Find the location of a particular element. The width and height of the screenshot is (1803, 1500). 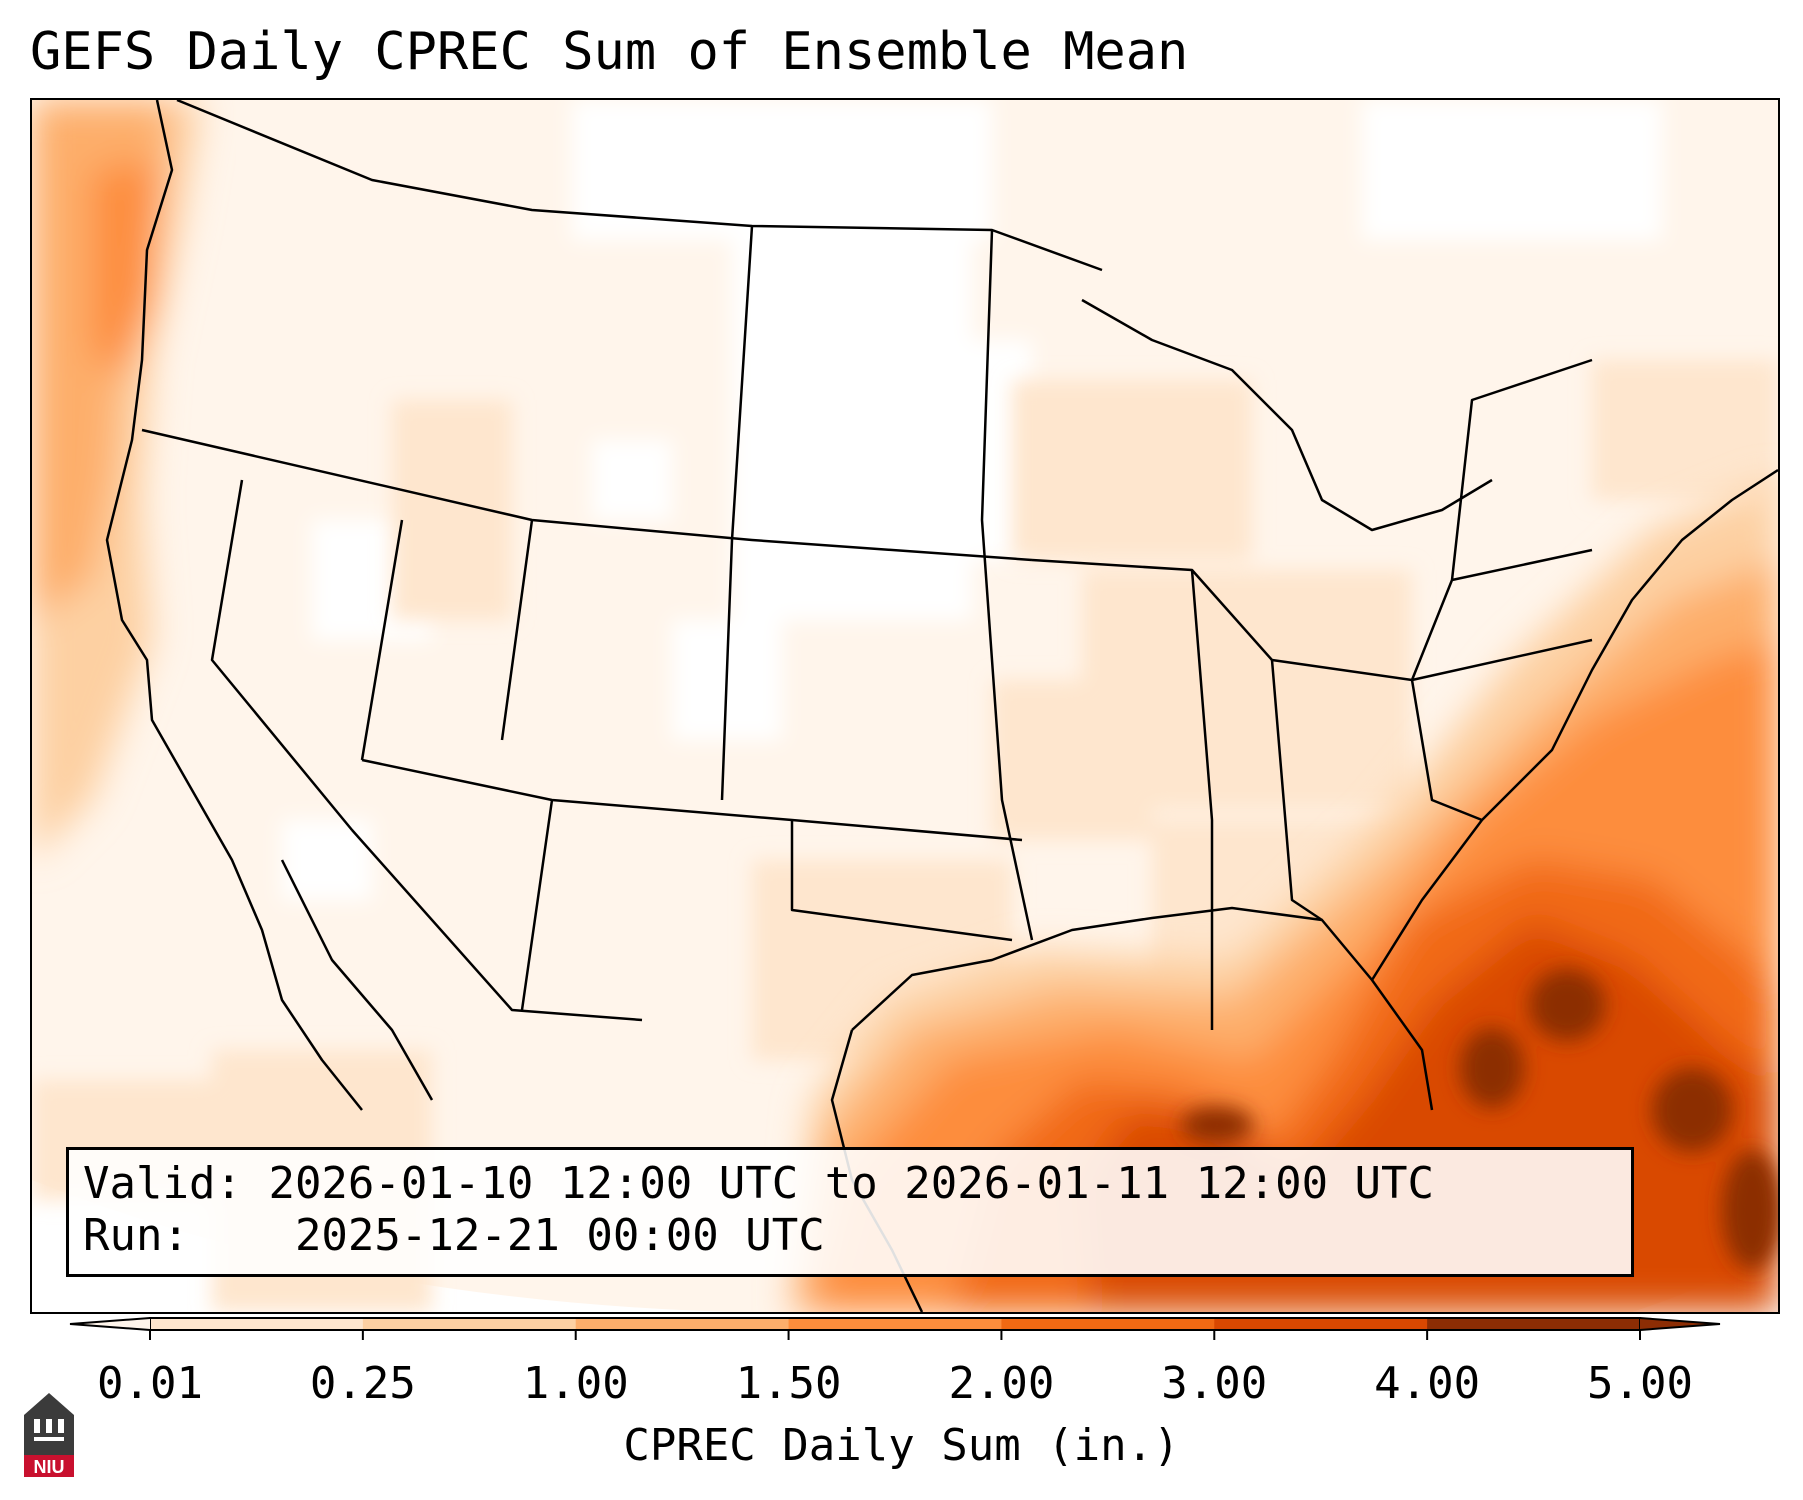

run-value: 2025-12-21 00:00 UTC is located at coordinates (559, 1235).